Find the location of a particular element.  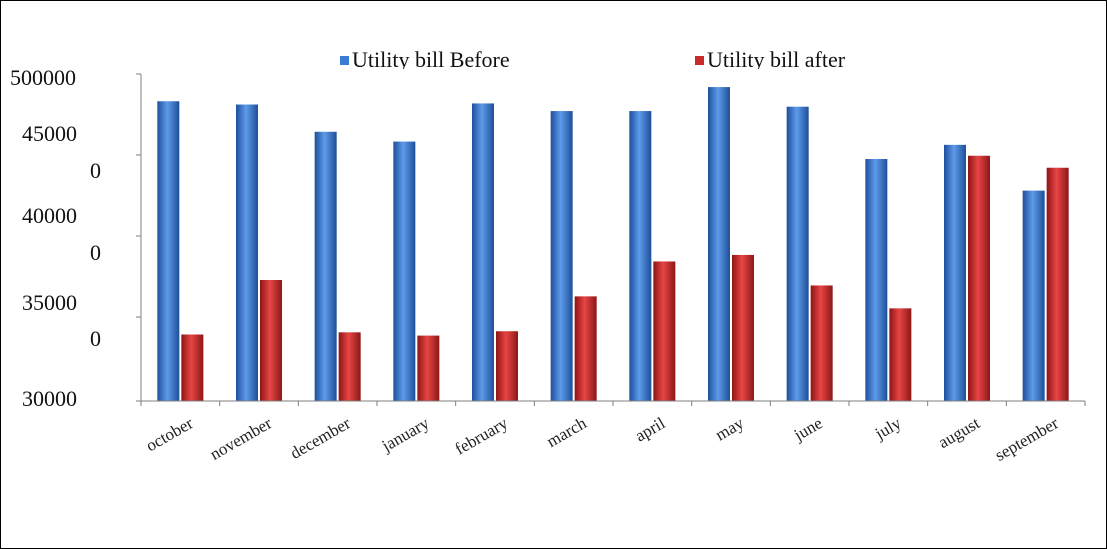

x-tick-label-july: july is located at coordinates (888, 428).